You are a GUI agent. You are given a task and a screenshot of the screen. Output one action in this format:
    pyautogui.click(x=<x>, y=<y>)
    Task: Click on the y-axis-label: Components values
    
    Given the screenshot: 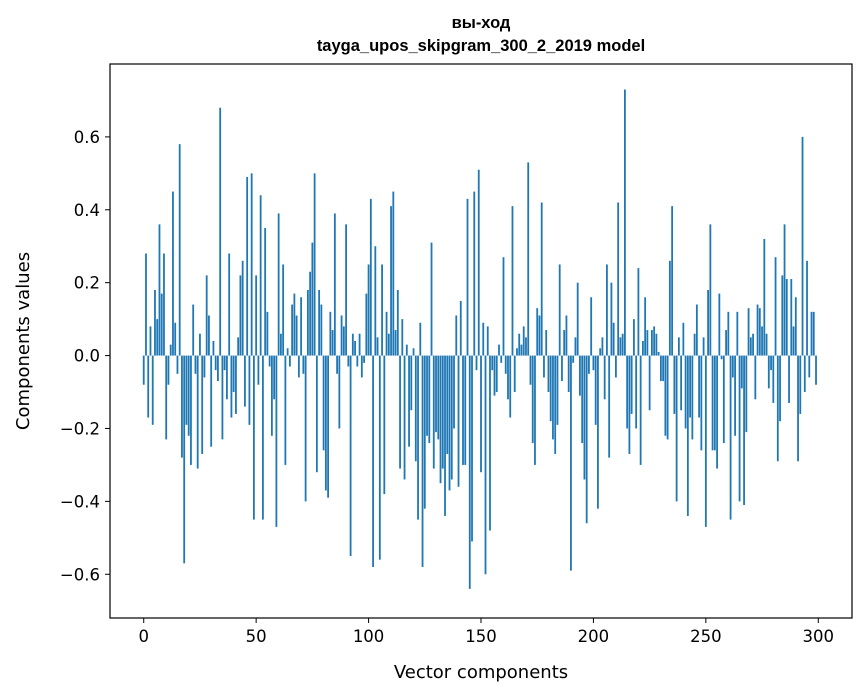 What is the action you would take?
    pyautogui.click(x=23, y=341)
    